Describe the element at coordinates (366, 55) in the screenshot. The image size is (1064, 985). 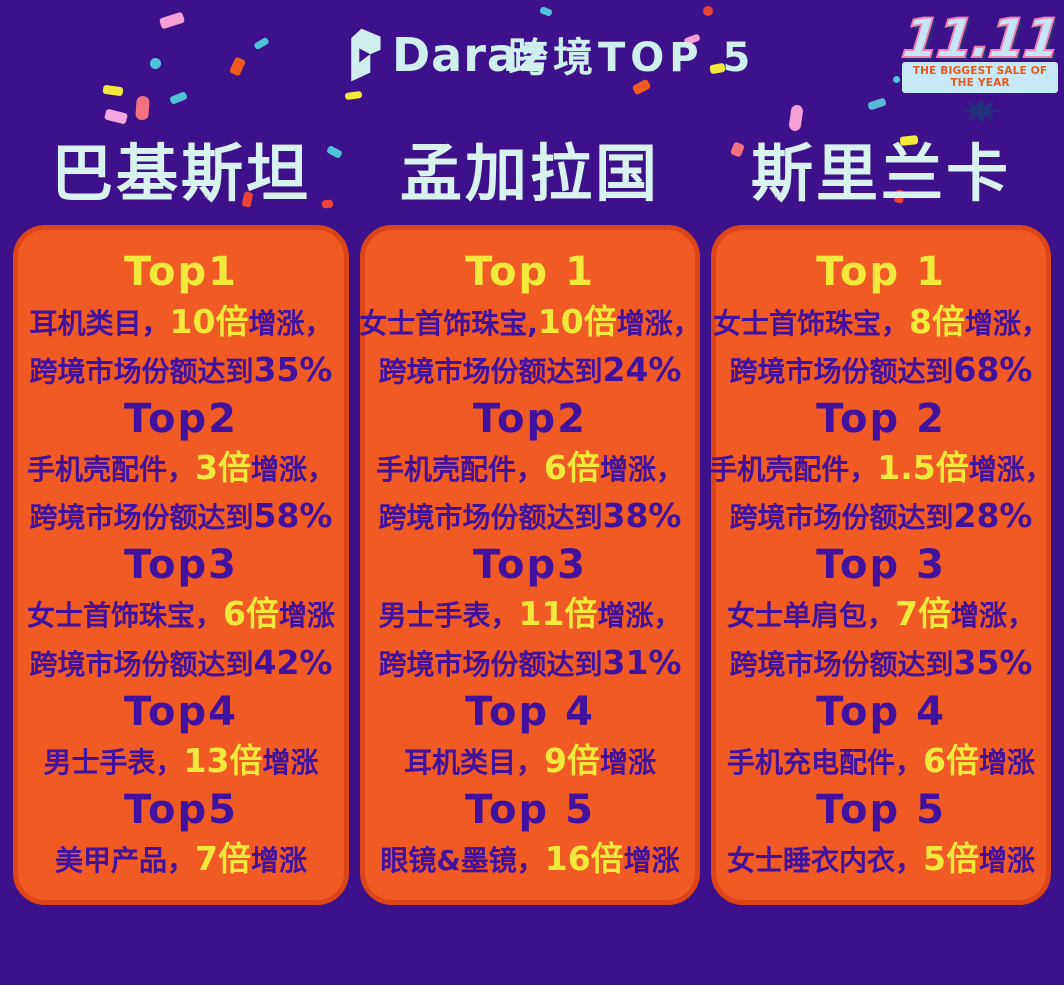
I see `daraz-logo-icon` at that location.